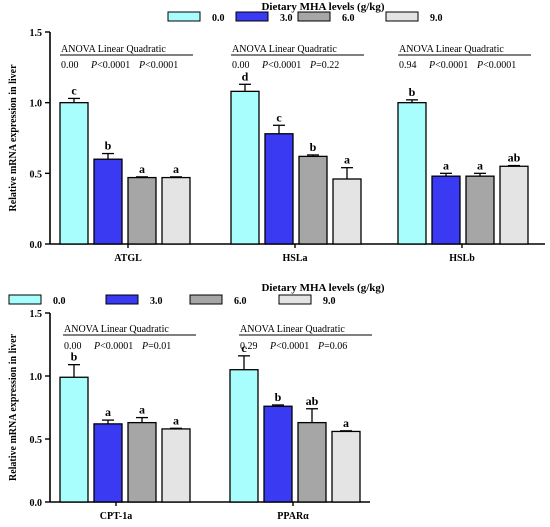  What do you see at coordinates (210, 511) in the screenshot?
I see `x-axis: CPT-1a PPARα` at bounding box center [210, 511].